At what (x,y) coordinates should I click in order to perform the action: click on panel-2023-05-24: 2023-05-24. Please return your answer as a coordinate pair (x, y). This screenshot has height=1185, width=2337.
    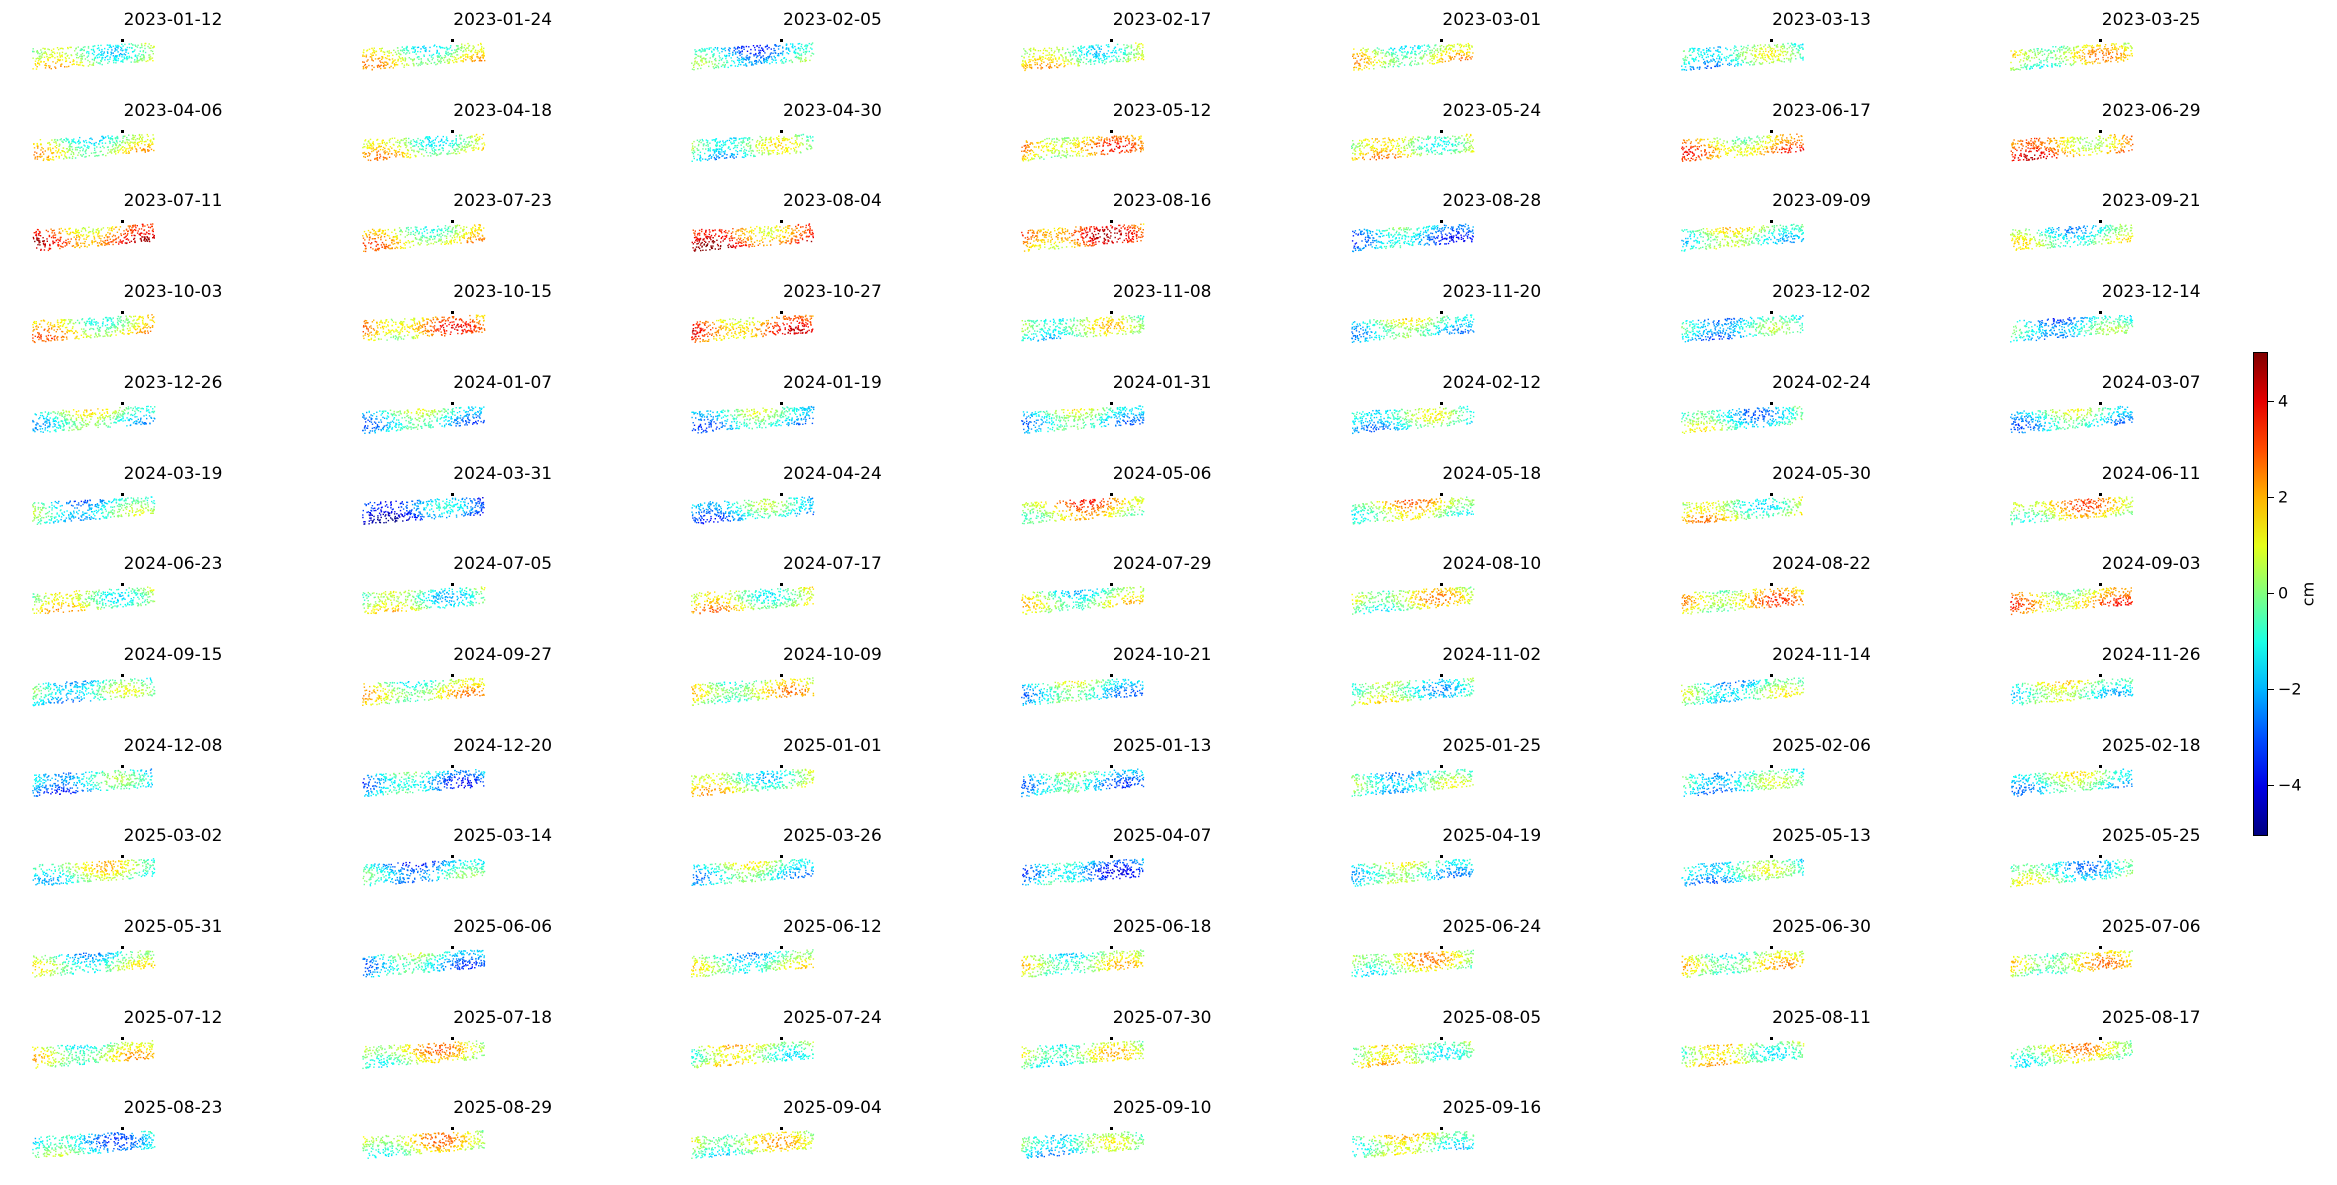
    Looking at the image, I should click on (1492, 136).